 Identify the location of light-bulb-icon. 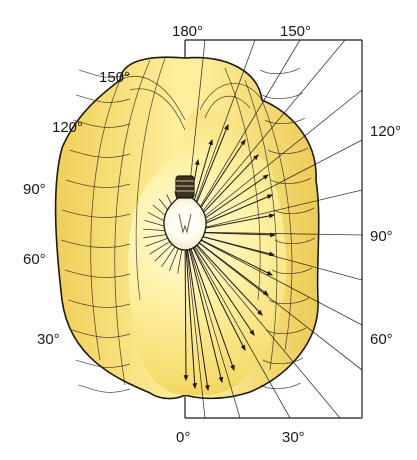
(185, 213).